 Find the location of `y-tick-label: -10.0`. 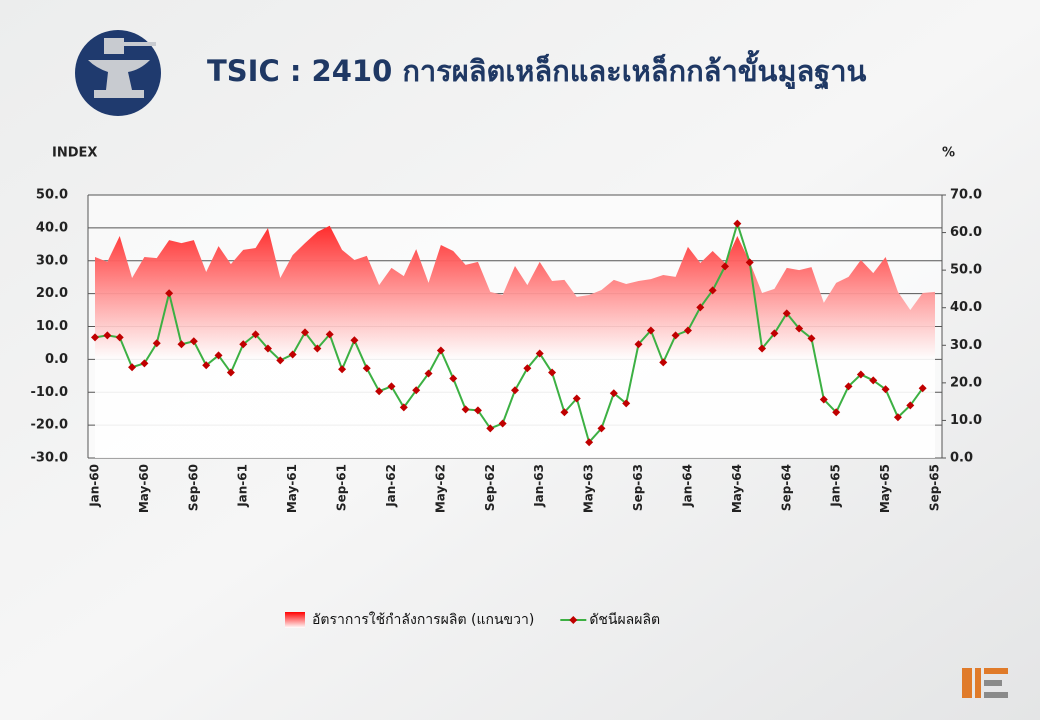

y-tick-label: -10.0 is located at coordinates (49, 392).